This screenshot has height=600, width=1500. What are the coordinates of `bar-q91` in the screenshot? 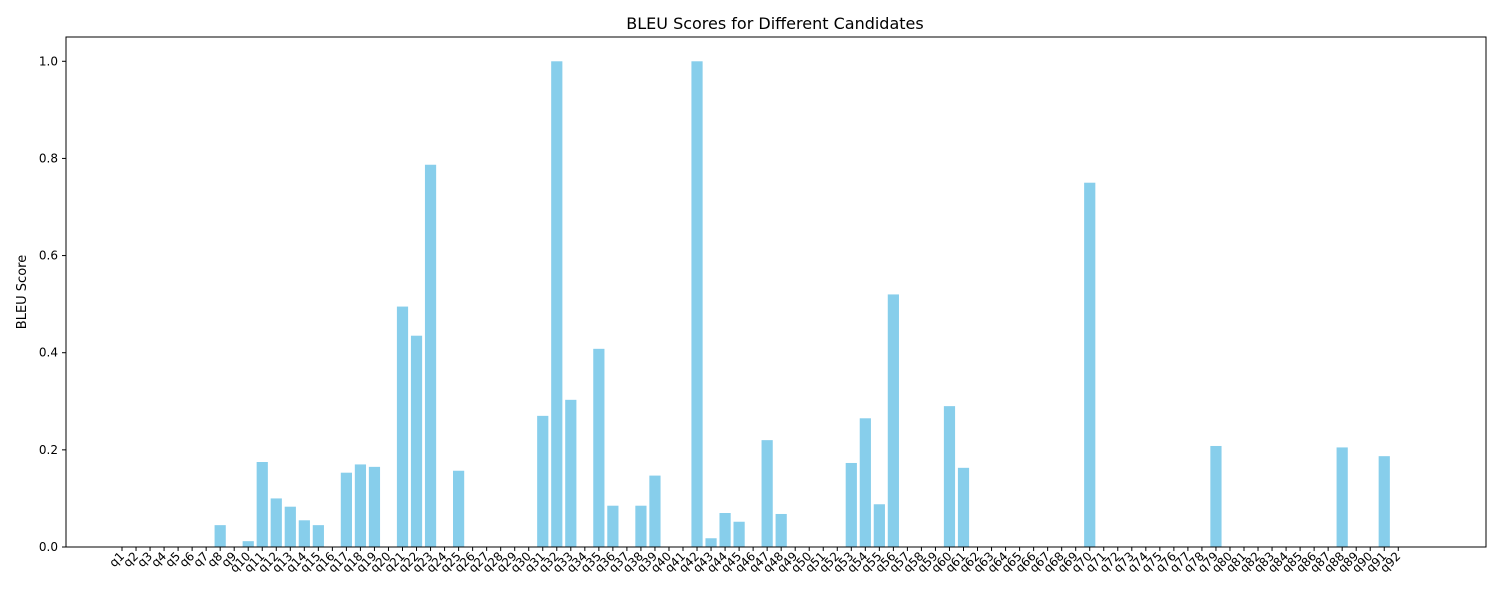 It's located at (1384, 501).